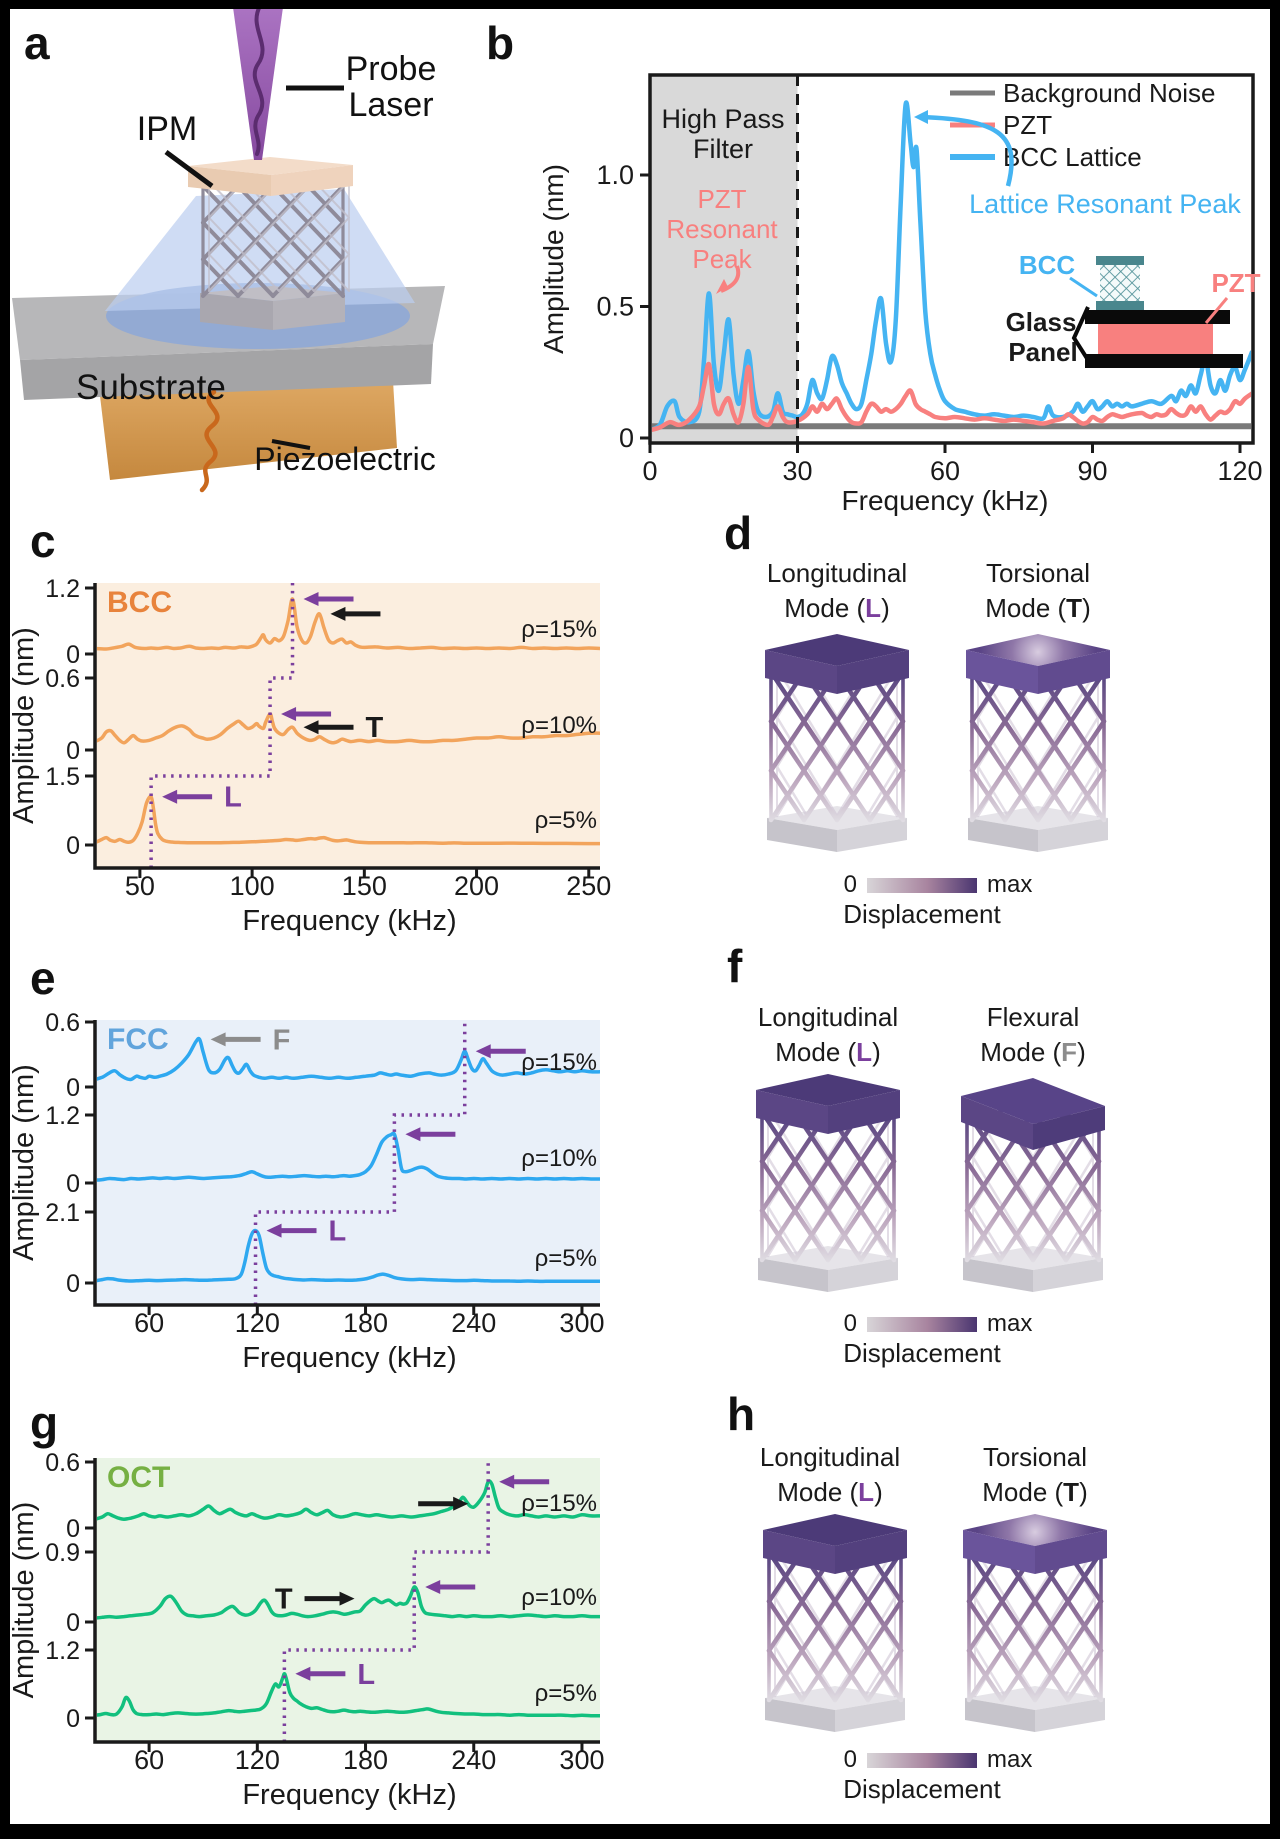  What do you see at coordinates (62, 679) in the screenshot?
I see `y-tick-label: 0.6` at bounding box center [62, 679].